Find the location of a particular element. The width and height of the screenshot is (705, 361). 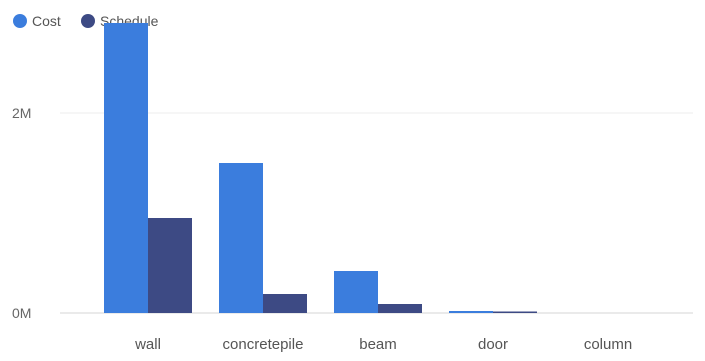

bar-cost-door is located at coordinates (471, 312).